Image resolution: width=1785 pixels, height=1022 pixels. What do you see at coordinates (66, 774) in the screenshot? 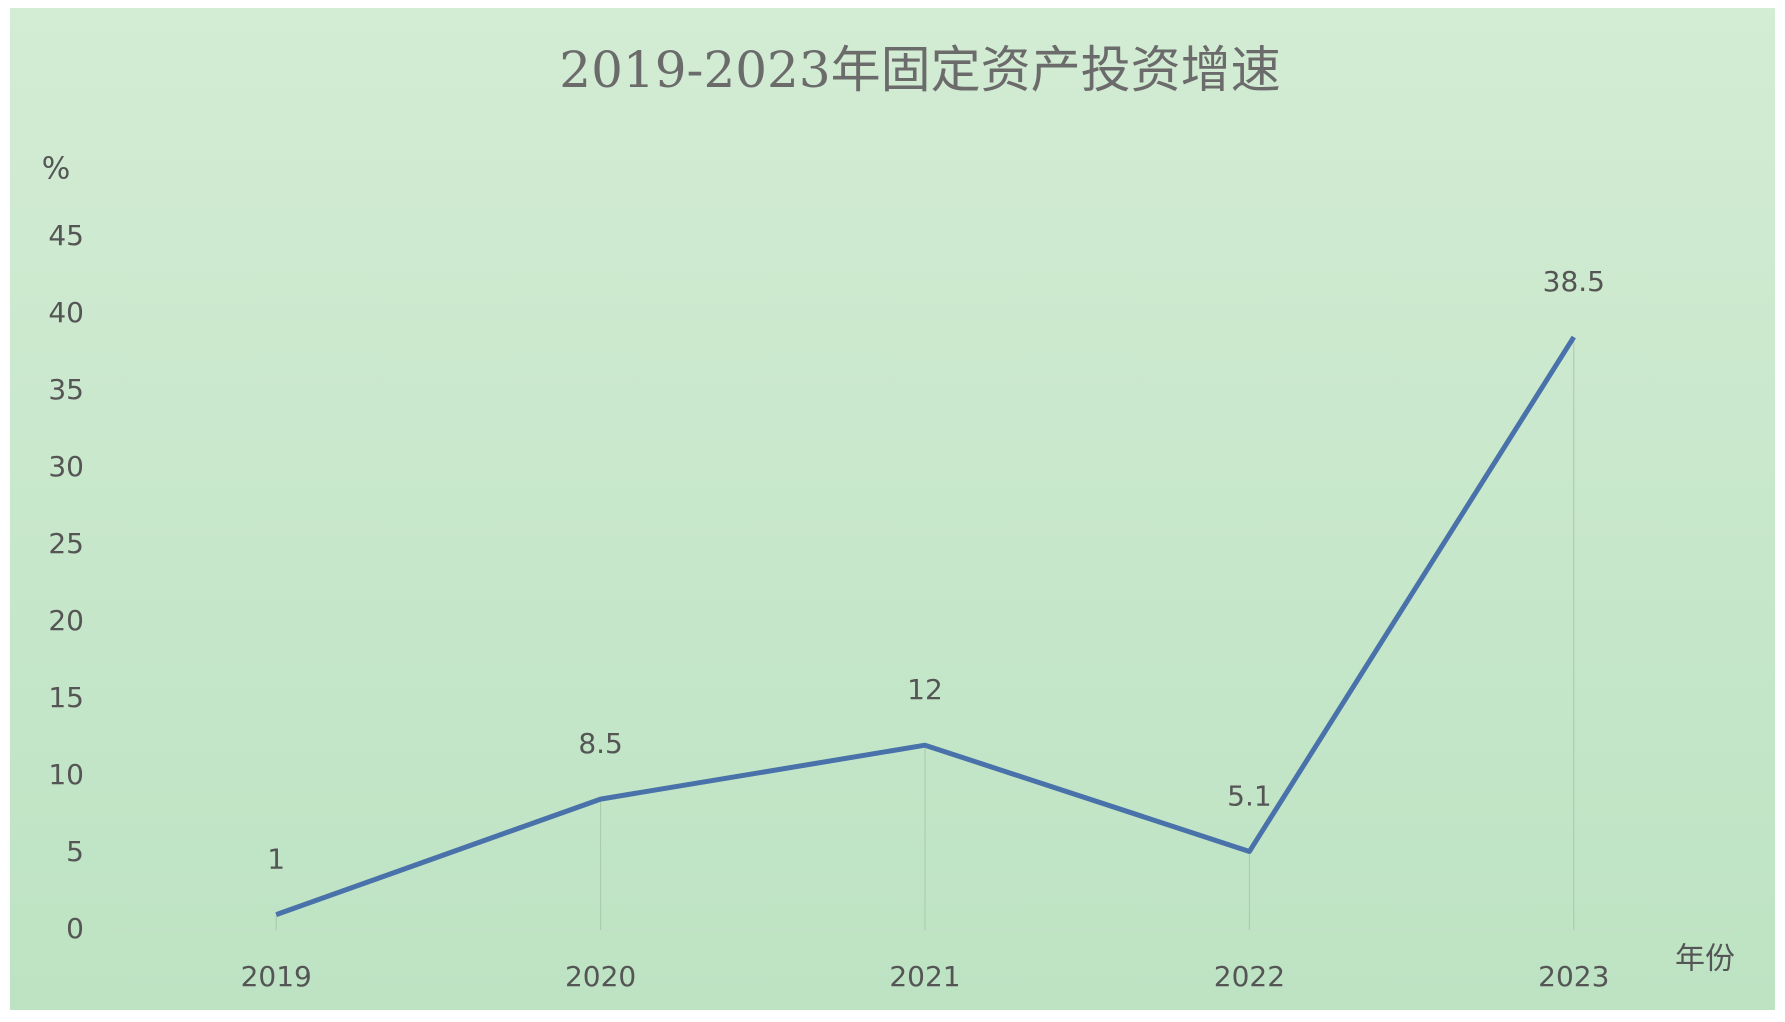
I see `y-tick-label: 10` at bounding box center [66, 774].